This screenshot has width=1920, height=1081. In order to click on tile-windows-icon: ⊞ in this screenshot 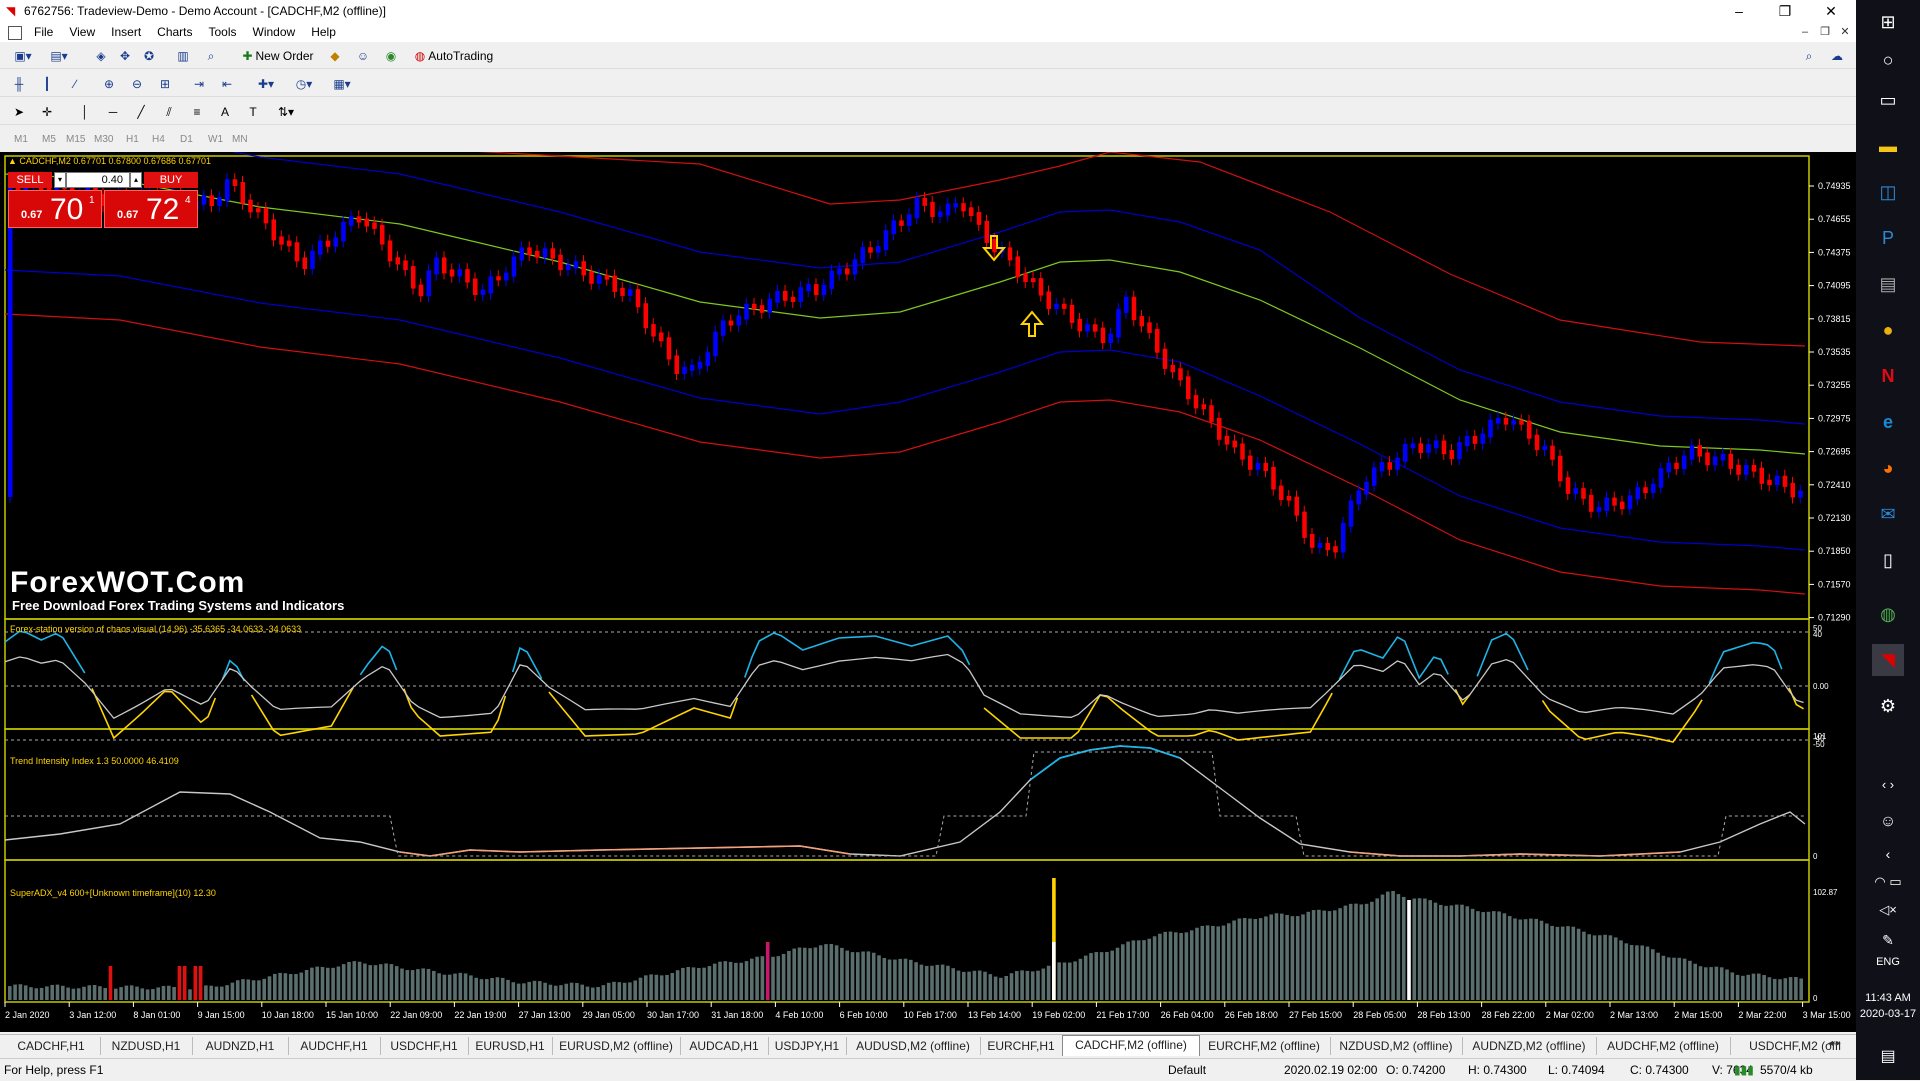, I will do `click(165, 84)`.